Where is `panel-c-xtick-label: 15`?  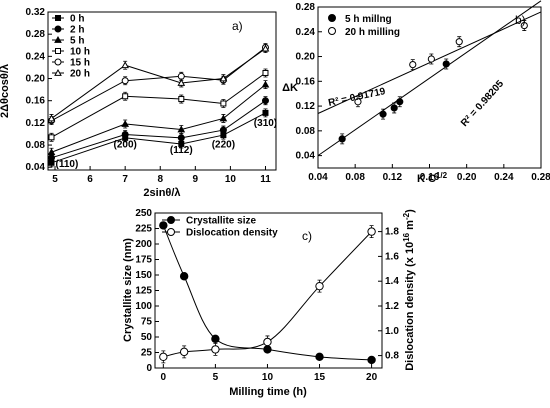
panel-c-xtick-label: 15 is located at coordinates (320, 377).